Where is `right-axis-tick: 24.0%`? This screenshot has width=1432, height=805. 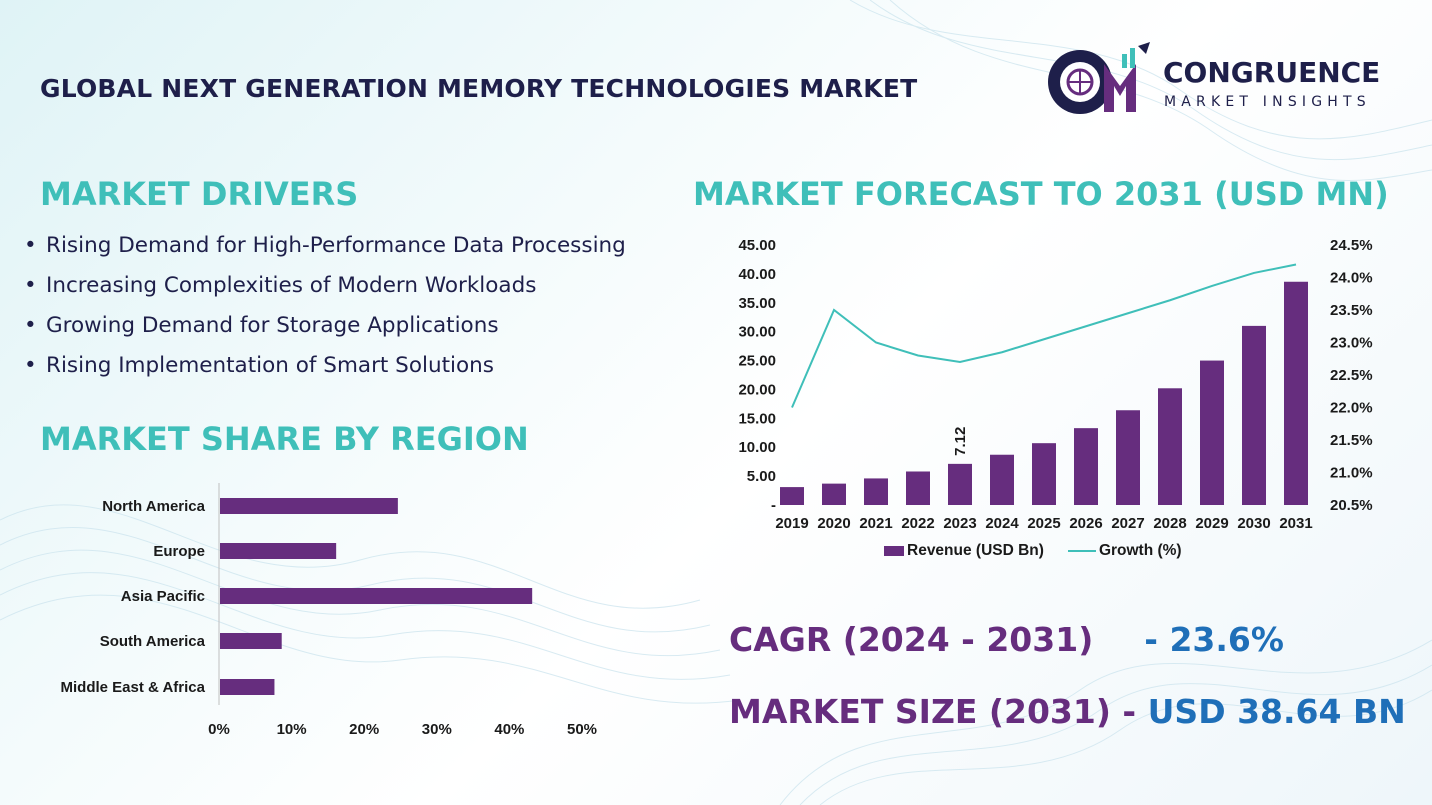 right-axis-tick: 24.0% is located at coordinates (1351, 278).